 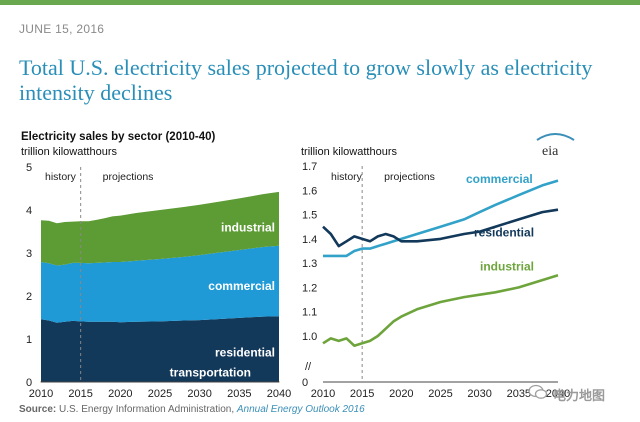 I want to click on eia-logo-arc, so click(x=555, y=137).